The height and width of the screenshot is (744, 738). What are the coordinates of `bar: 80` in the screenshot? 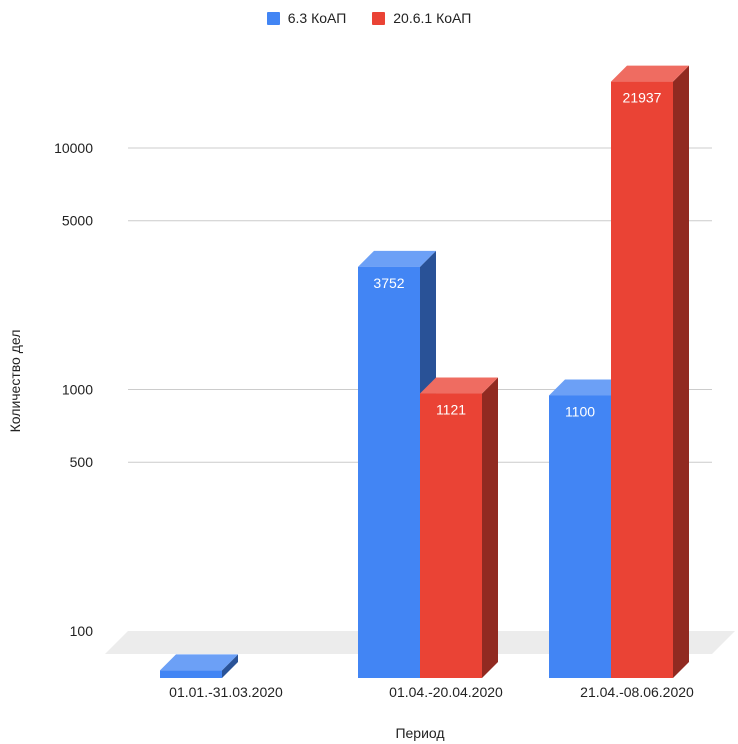 It's located at (199, 674).